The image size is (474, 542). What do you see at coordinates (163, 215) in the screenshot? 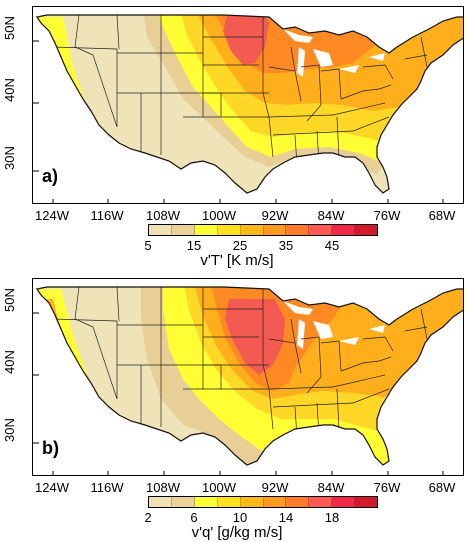
I see `lon-label-108w: 108W` at bounding box center [163, 215].